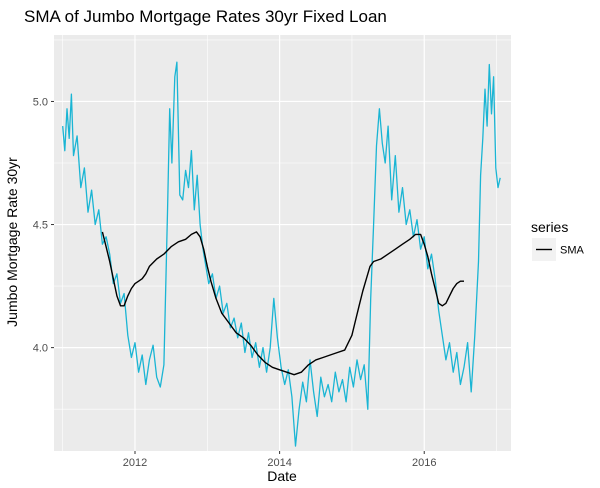 Image resolution: width=600 pixels, height=488 pixels. Describe the element at coordinates (424, 463) in the screenshot. I see `x-tick-label: 2016` at that location.